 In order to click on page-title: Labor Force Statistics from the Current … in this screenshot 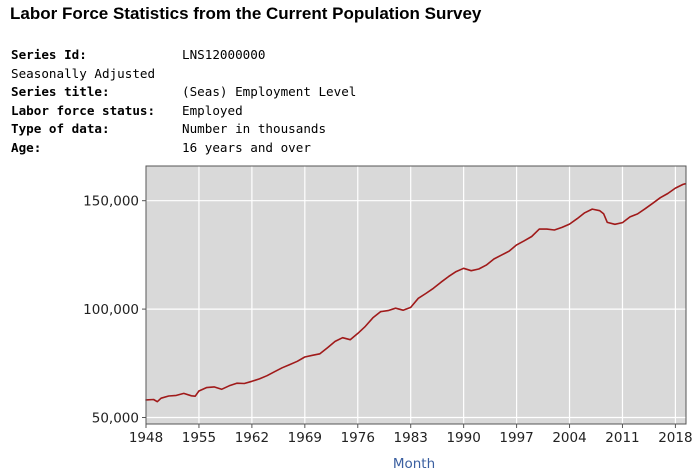, I will do `click(246, 13)`.